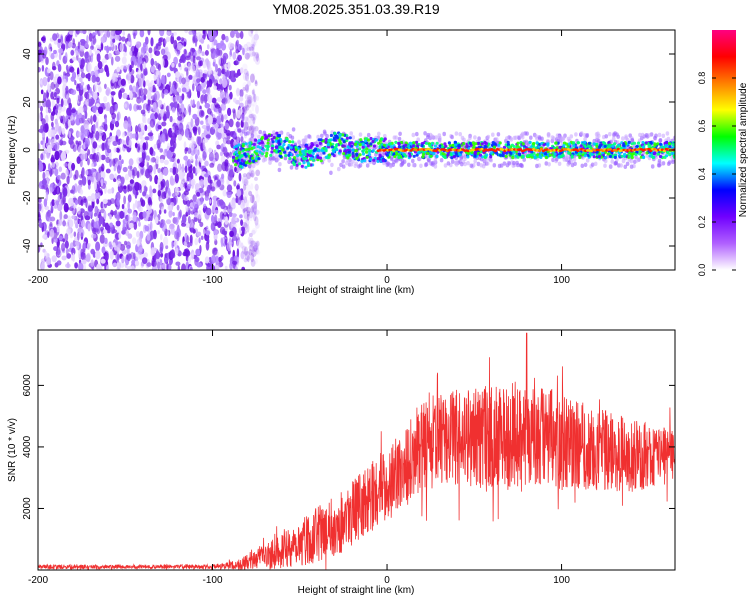 This screenshot has height=600, width=750. I want to click on colorbar-tick-label: 0.8, so click(702, 78).